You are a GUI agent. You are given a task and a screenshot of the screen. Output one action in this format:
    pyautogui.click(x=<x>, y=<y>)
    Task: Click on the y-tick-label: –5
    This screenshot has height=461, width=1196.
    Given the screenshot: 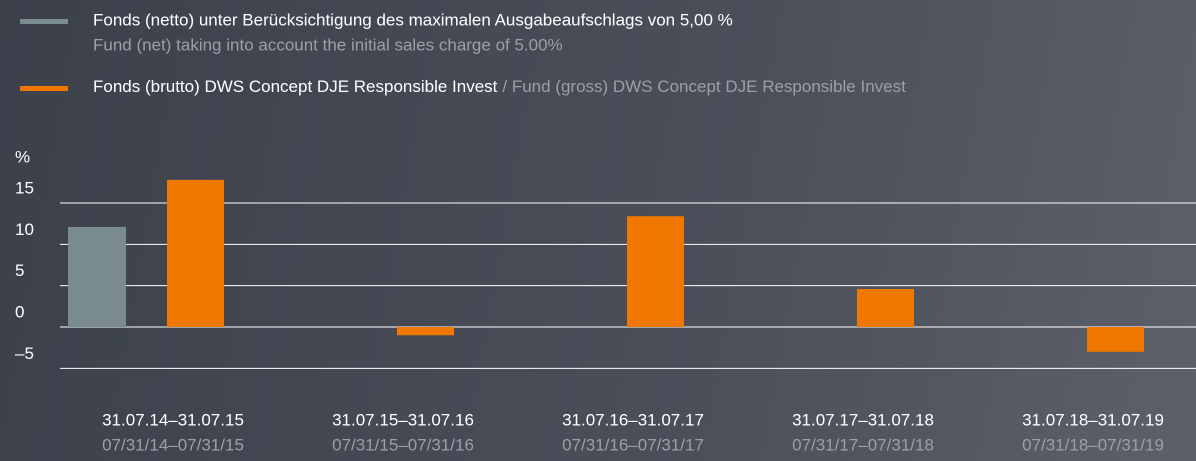 What is the action you would take?
    pyautogui.click(x=24, y=353)
    